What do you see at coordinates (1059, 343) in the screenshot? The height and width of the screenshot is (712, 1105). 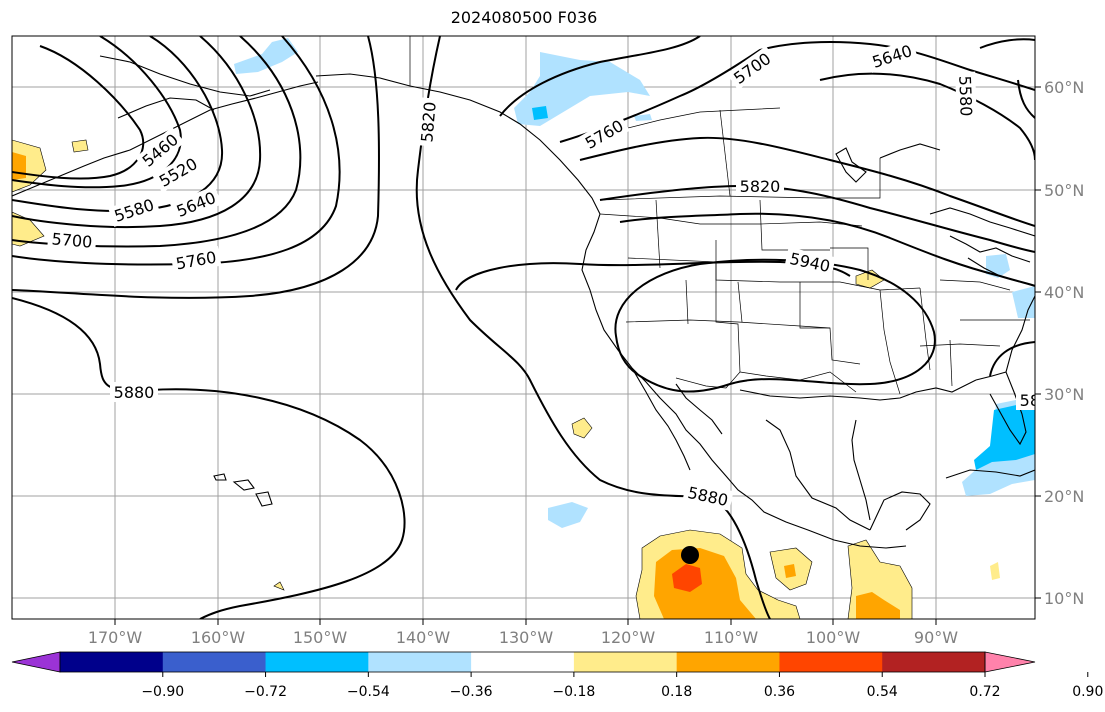 I see `latitude-ticks: 60°N 50°N 40°N 30°N 20°N 10°N` at bounding box center [1059, 343].